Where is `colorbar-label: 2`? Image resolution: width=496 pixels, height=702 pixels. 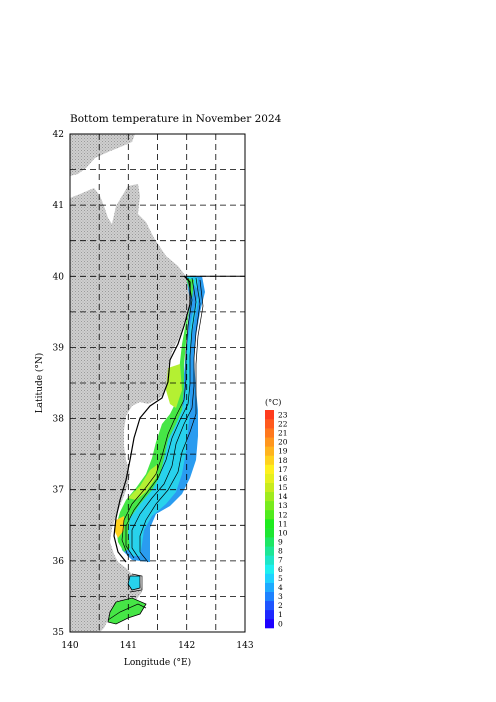 colorbar-label: 2 is located at coordinates (280, 605).